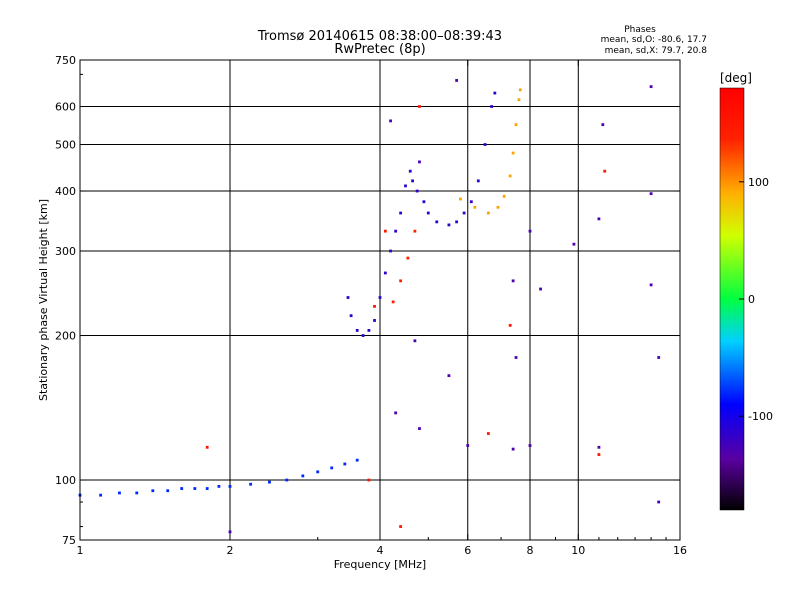  I want to click on colorbar-ticks: -100 0 100, so click(756, 299).